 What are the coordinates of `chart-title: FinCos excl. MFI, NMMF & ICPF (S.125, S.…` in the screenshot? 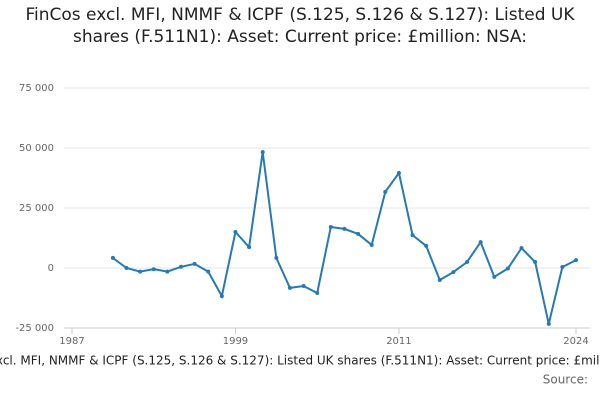 It's located at (300, 26).